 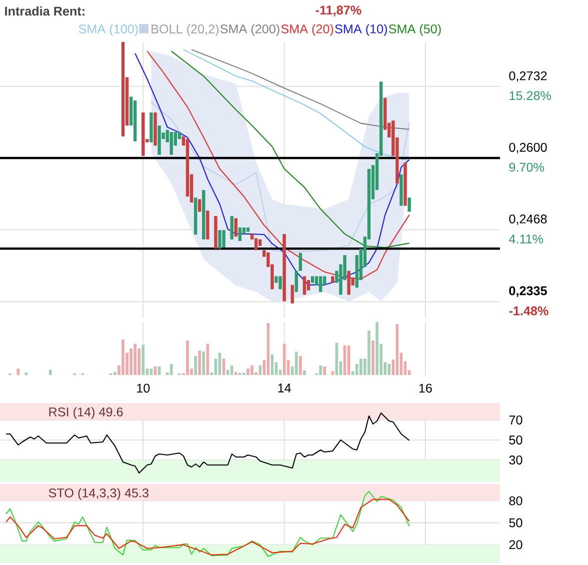 I want to click on y-tick-label: 70, so click(x=515, y=420).